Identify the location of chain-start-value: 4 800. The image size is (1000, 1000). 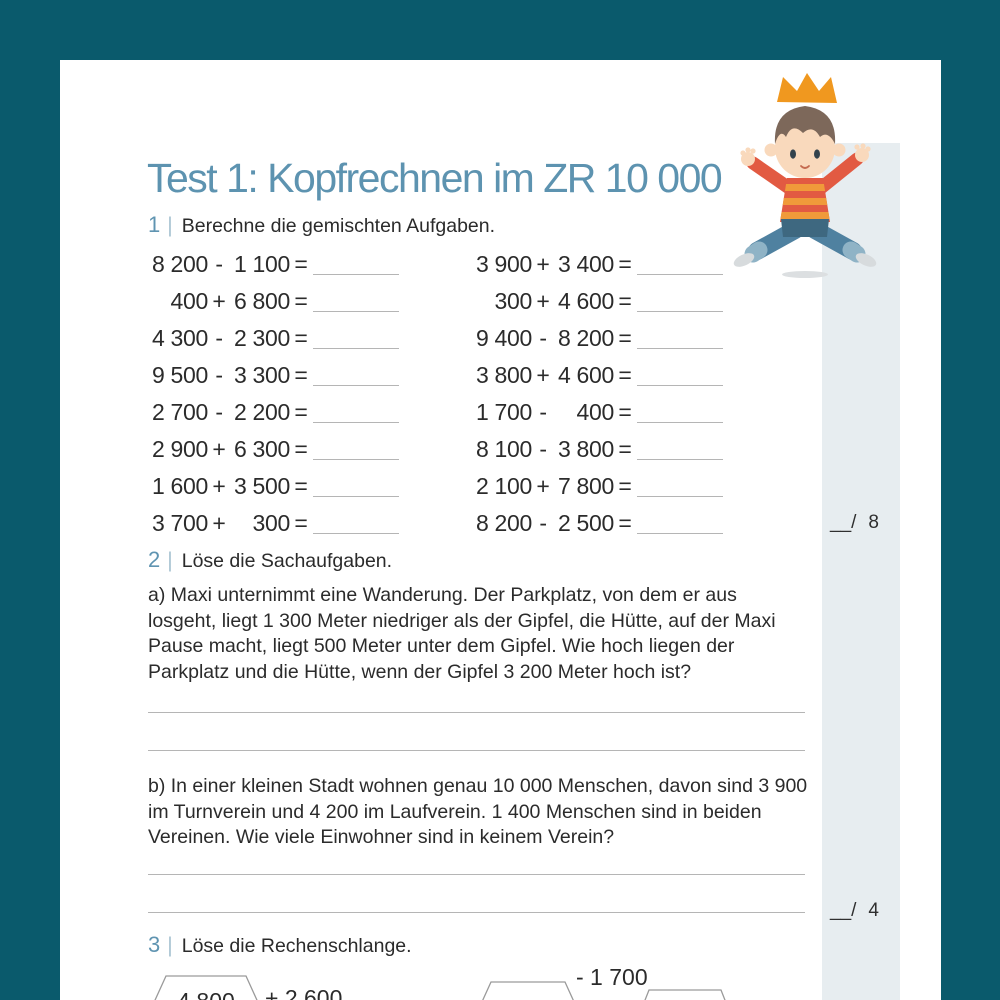
(206, 994).